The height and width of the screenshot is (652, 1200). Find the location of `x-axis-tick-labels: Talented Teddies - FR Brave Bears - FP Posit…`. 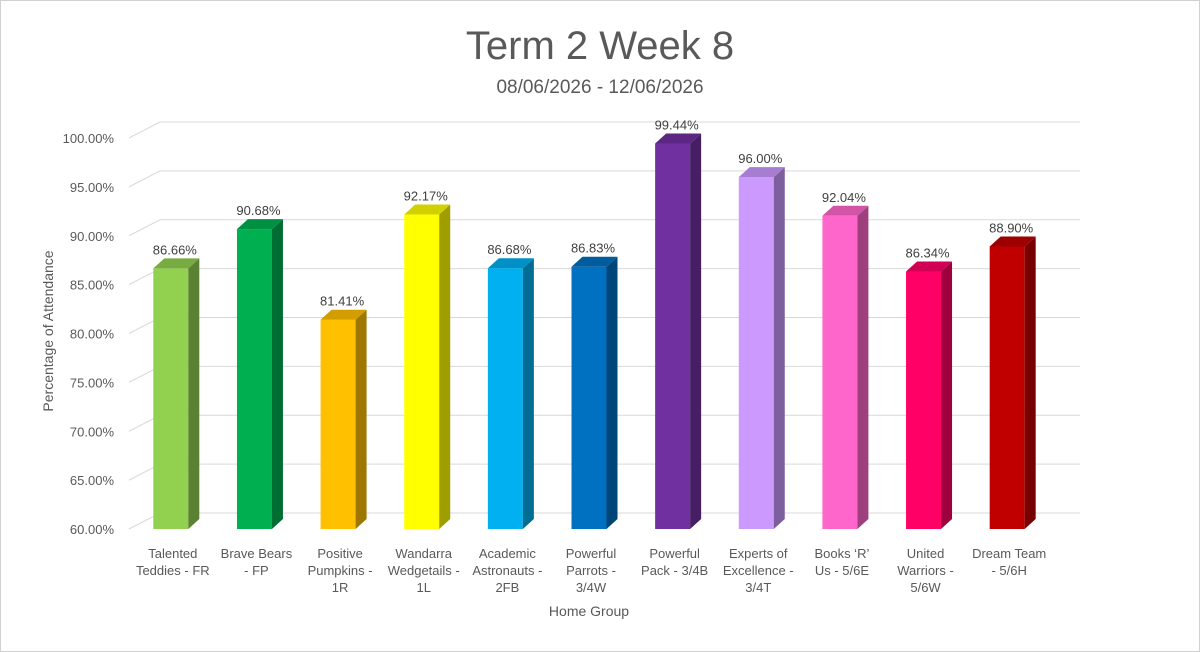

x-axis-tick-labels: Talented Teddies - FR Brave Bears - FP Posit… is located at coordinates (591, 570).